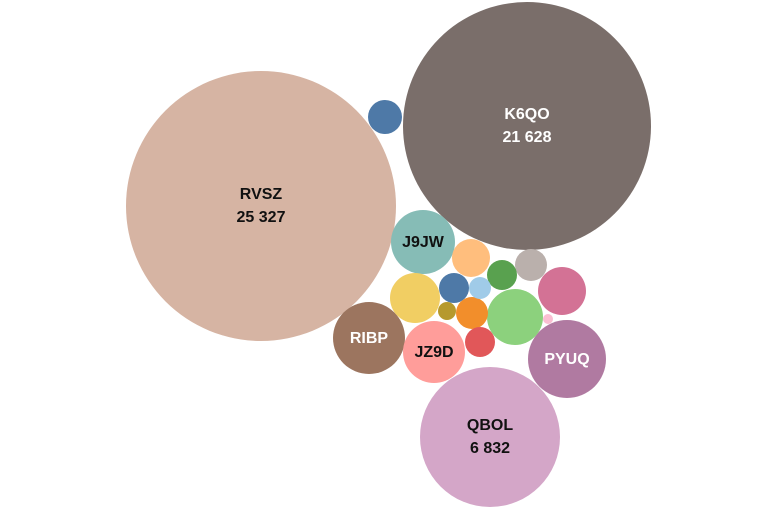 The width and height of the screenshot is (777, 508). I want to click on bubble-value-k6qo: 21 628, so click(527, 137).